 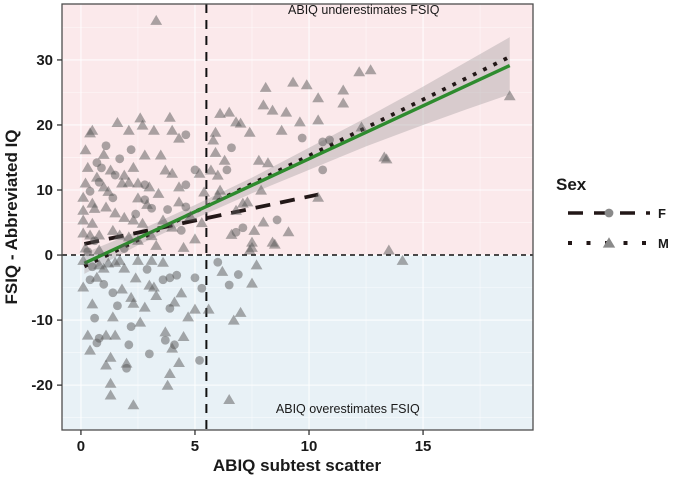 What do you see at coordinates (309, 446) in the screenshot?
I see `x-tick-label: 10` at bounding box center [309, 446].